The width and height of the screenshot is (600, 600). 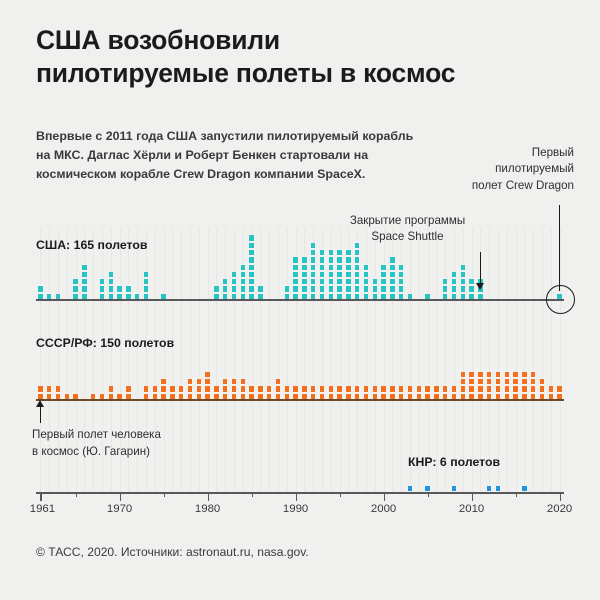 I want to click on bar-1973, so click(x=146, y=392).